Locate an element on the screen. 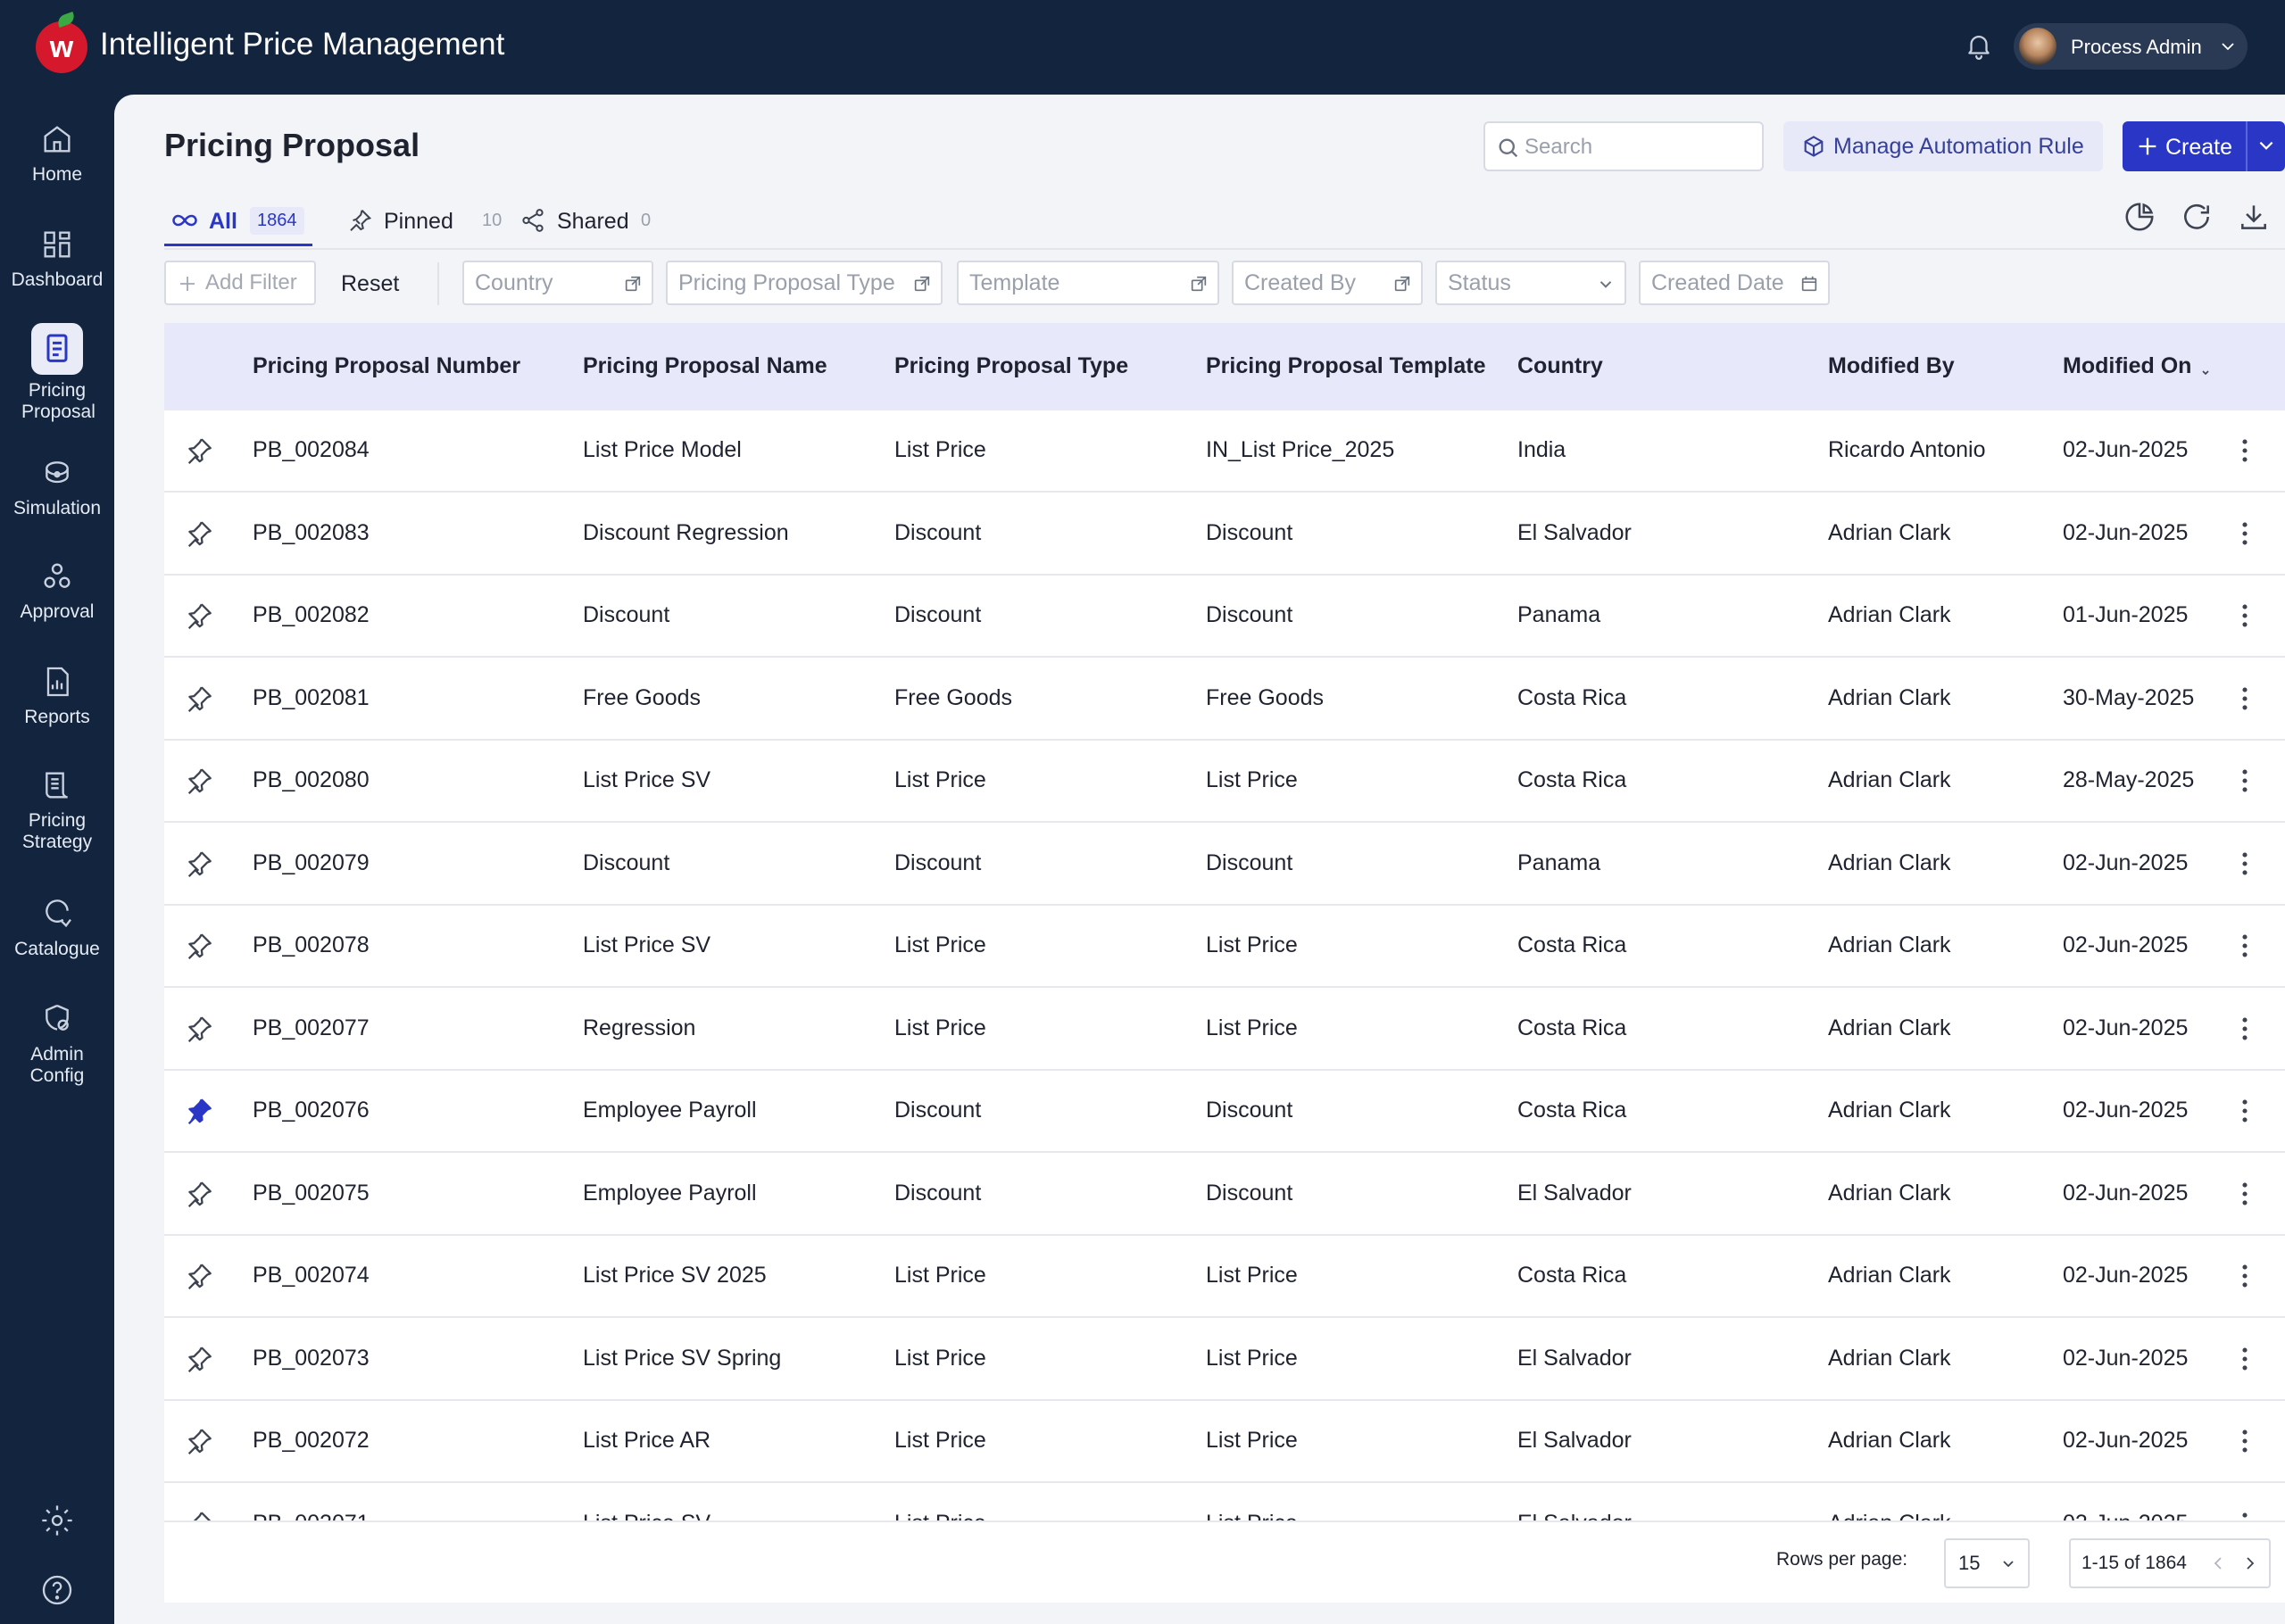  created-date-filter: Created Date is located at coordinates (1734, 283).